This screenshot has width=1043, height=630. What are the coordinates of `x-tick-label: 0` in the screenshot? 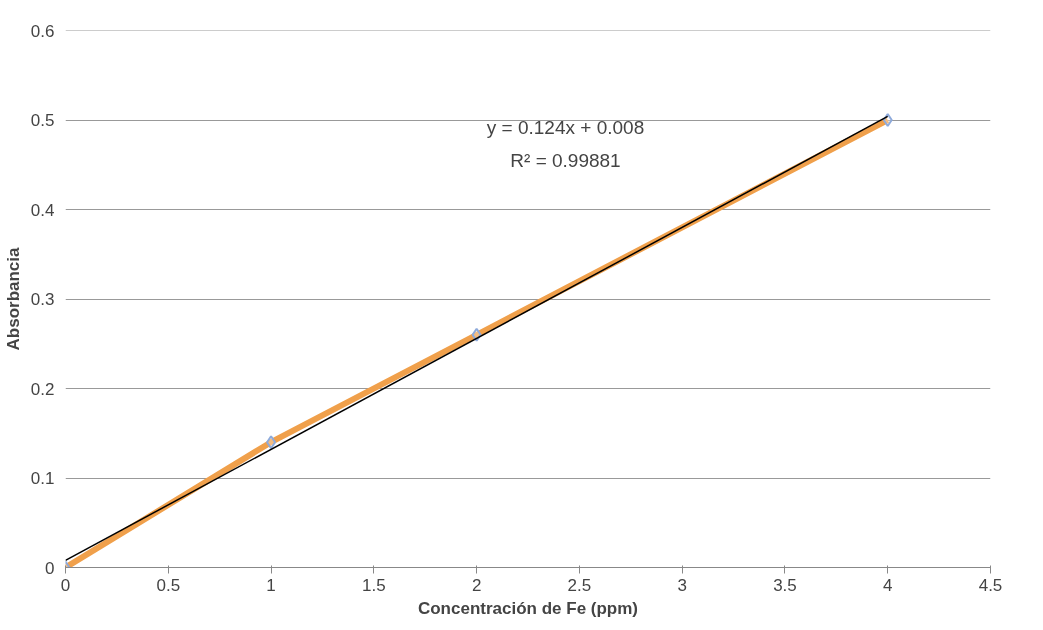 It's located at (65, 585).